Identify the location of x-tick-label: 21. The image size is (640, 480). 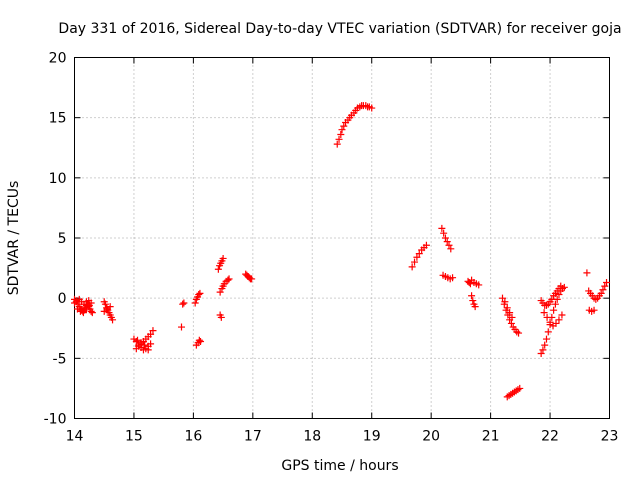
(491, 437).